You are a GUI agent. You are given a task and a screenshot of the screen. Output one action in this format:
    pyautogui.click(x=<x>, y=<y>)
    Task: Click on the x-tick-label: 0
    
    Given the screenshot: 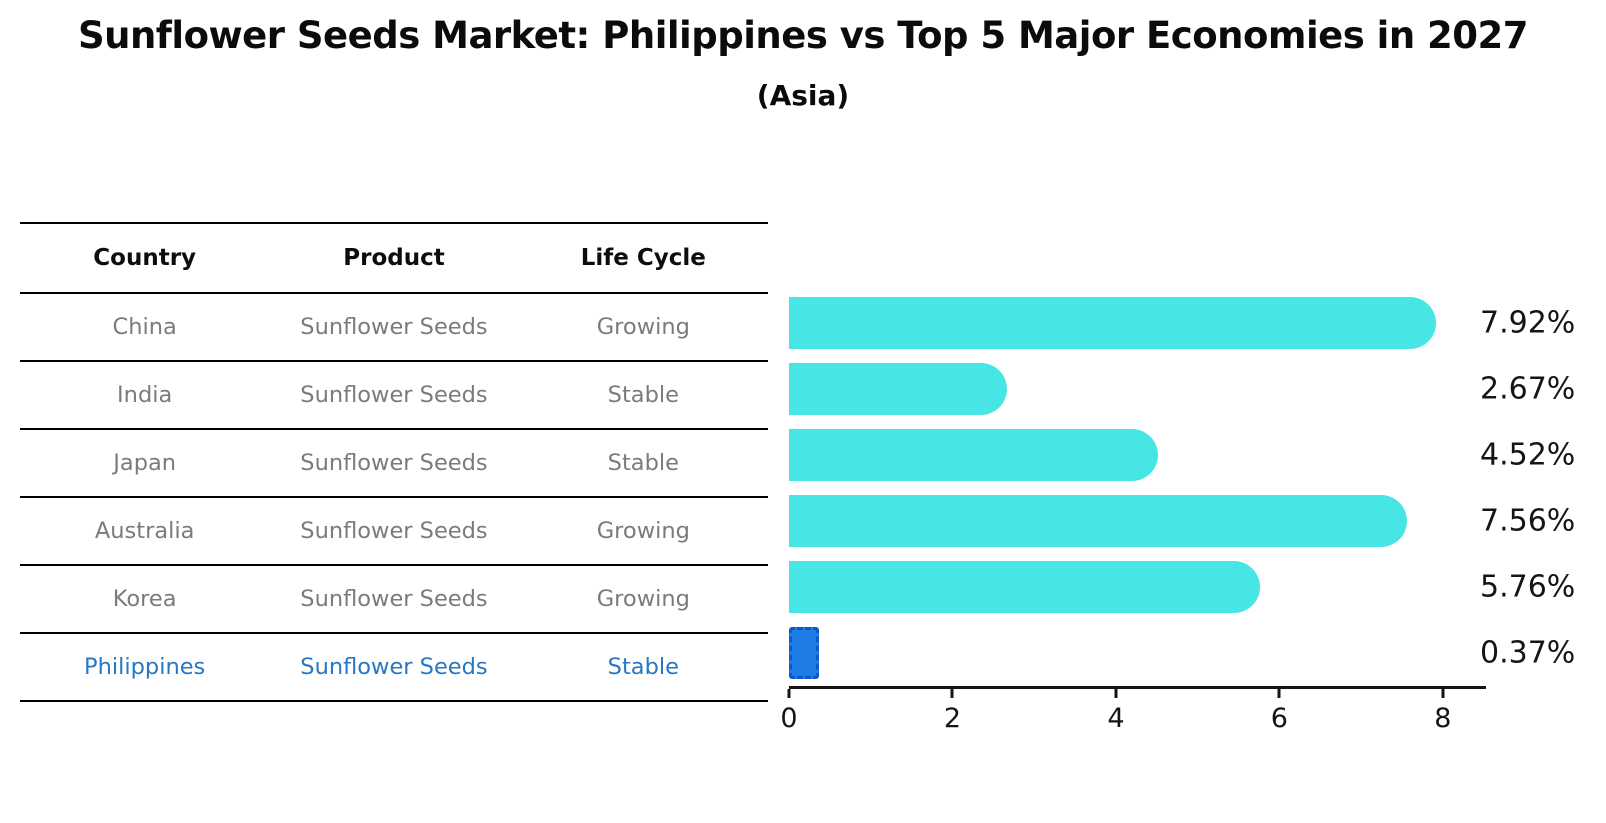 What is the action you would take?
    pyautogui.click(x=789, y=718)
    